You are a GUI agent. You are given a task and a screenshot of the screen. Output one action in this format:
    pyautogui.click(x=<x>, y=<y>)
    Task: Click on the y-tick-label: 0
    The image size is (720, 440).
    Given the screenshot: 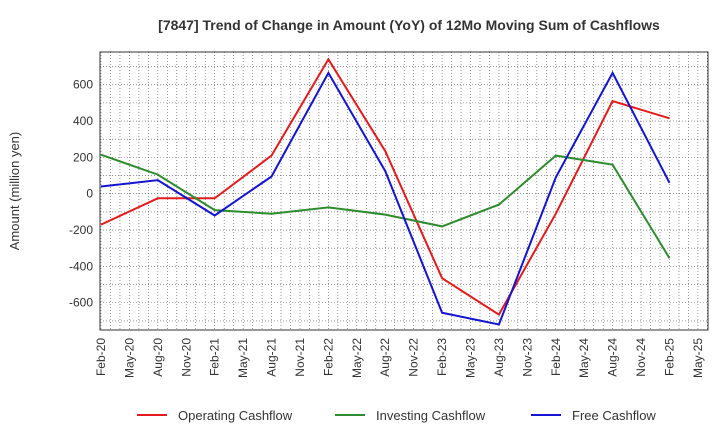 What is the action you would take?
    pyautogui.click(x=89, y=194)
    